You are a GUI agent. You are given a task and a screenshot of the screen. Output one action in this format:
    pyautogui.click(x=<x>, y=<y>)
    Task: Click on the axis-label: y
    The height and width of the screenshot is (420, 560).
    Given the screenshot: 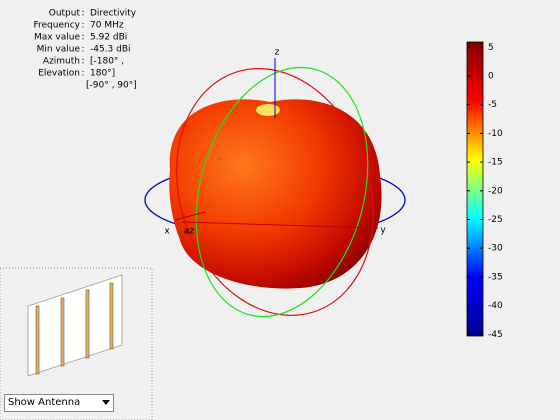 What is the action you would take?
    pyautogui.click(x=383, y=231)
    